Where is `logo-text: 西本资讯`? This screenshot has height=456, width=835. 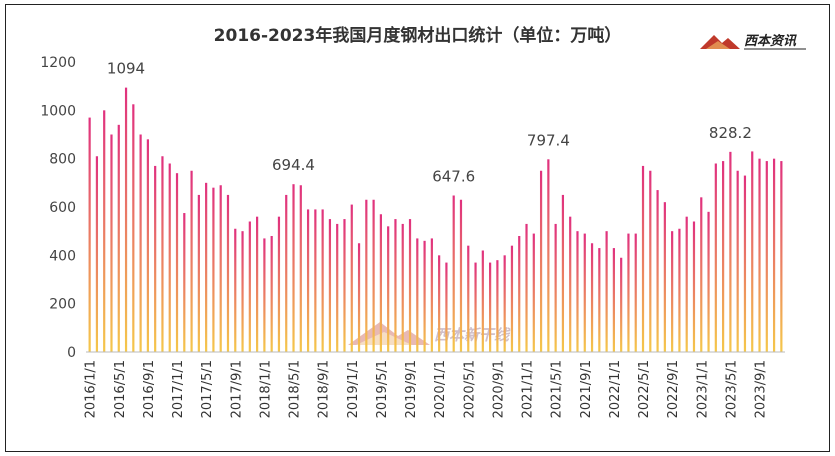
logo-text: 西本资讯 is located at coordinates (770, 41).